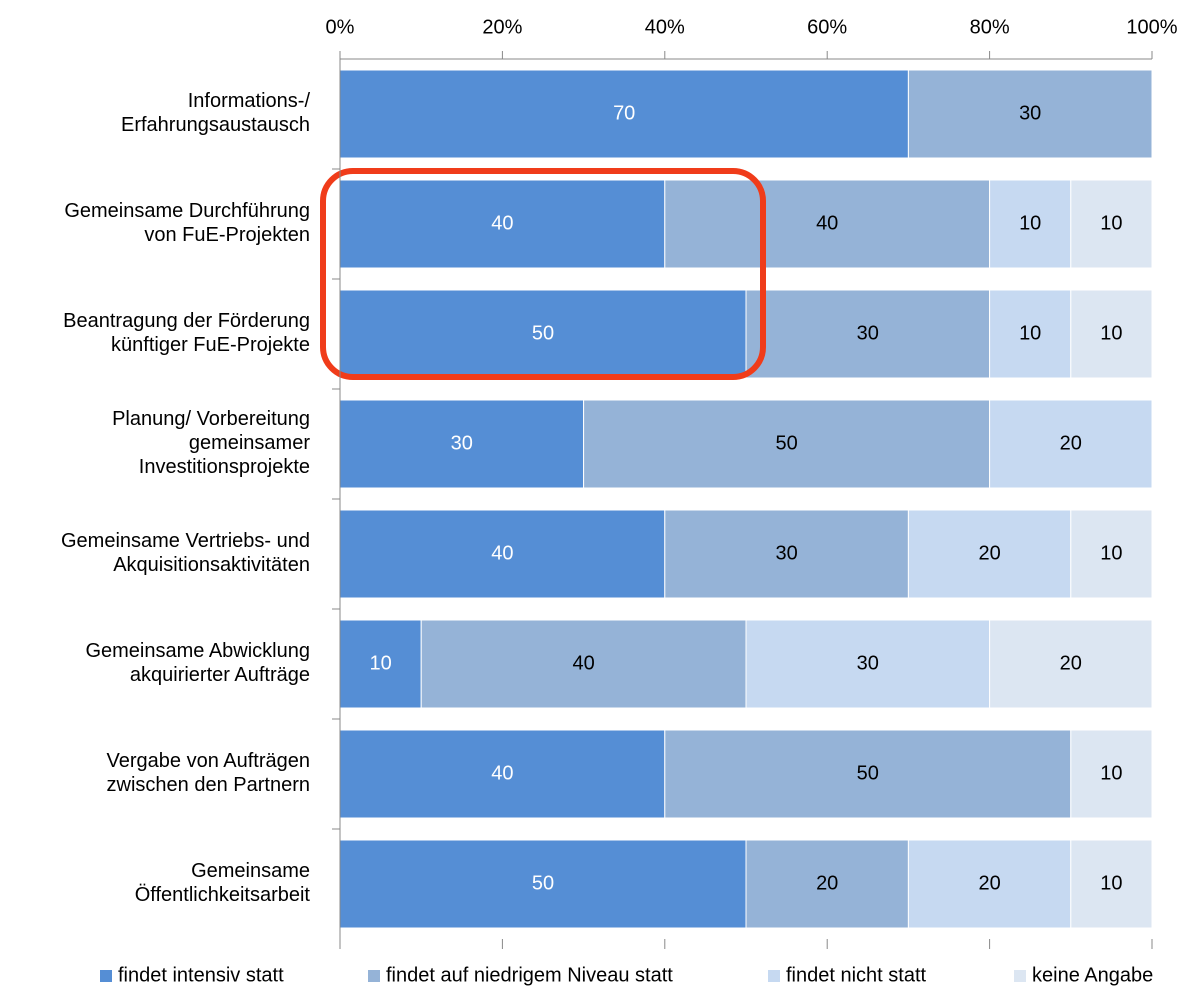 The width and height of the screenshot is (1190, 994). Describe the element at coordinates (201, 975) in the screenshot. I see `legend-label: findet intensiv statt` at that location.